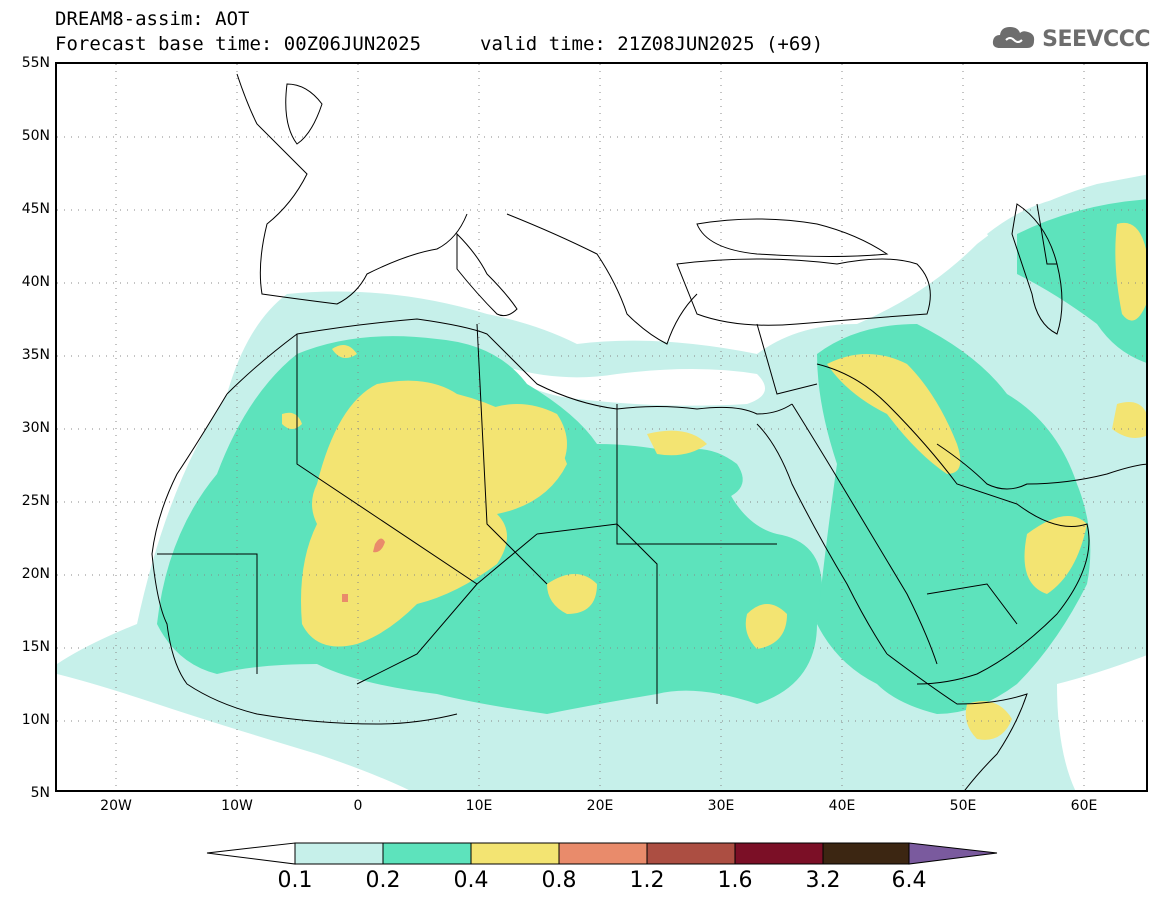  I want to click on colorbar-label: 3.2, so click(823, 880).